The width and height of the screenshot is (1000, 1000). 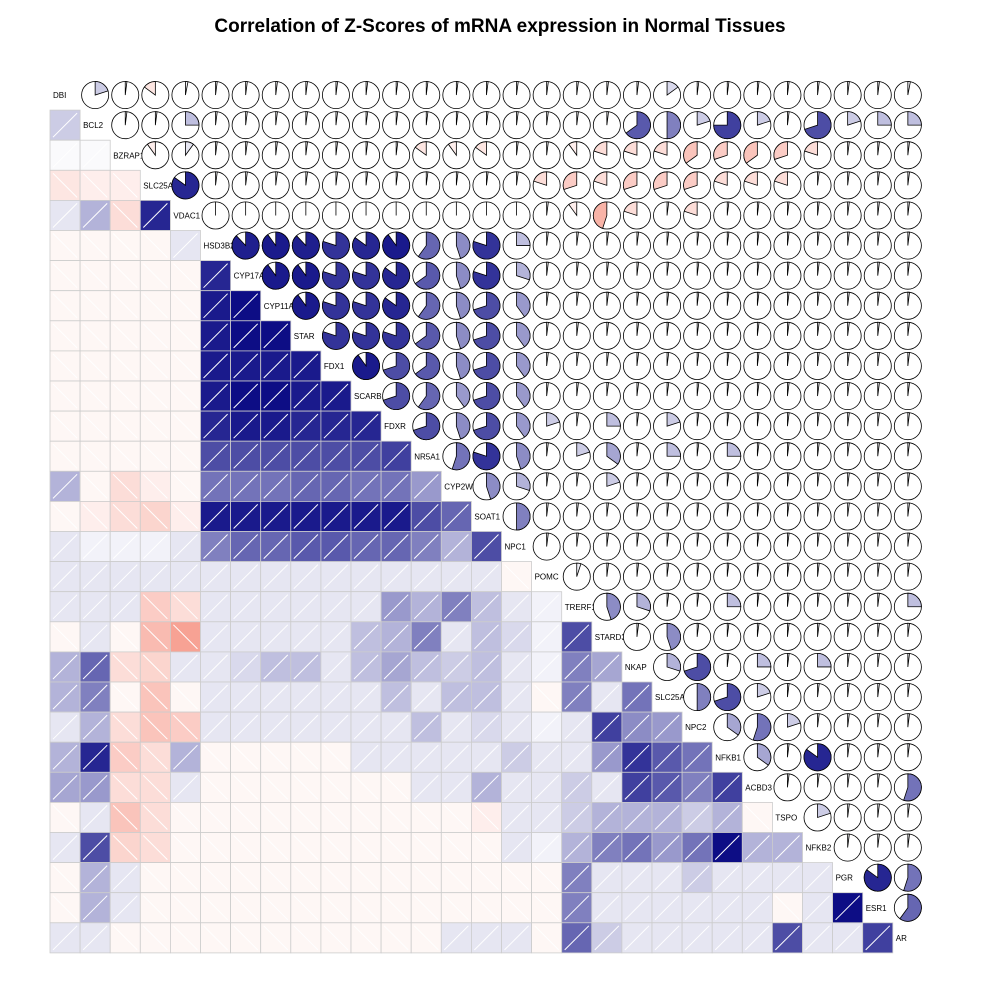 I want to click on diagonal-label-cyp2w1: CYP2W1, so click(x=460, y=486).